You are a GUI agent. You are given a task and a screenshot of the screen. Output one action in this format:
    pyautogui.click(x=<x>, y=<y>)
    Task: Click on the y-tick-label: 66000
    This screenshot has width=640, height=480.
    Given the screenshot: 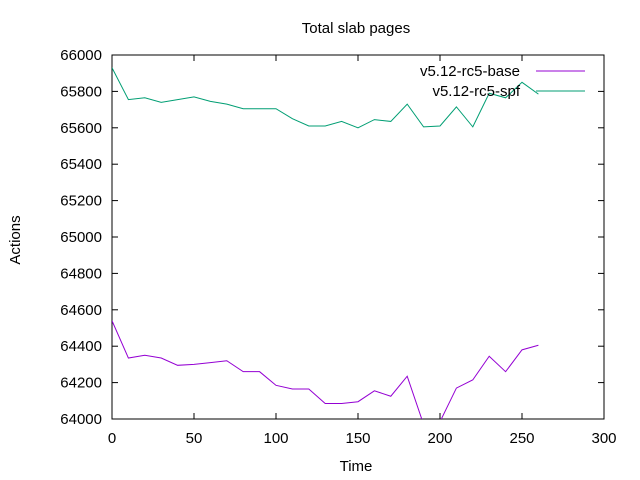 What is the action you would take?
    pyautogui.click(x=81, y=55)
    